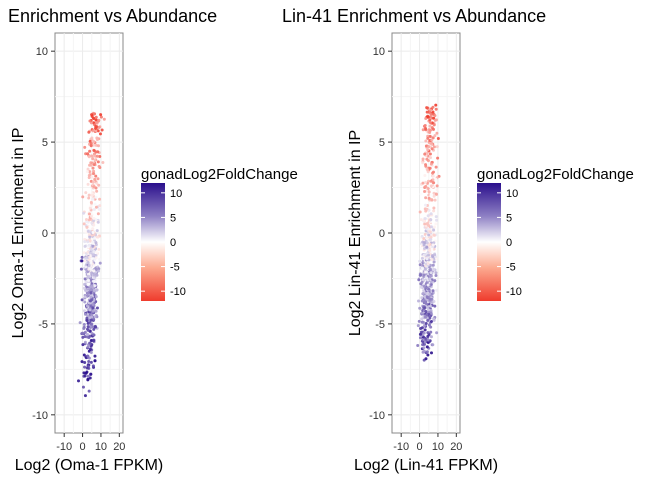  What do you see at coordinates (163, 243) in the screenshot?
I see `legend-ticks: 10 5 0 -5 -10` at bounding box center [163, 243].